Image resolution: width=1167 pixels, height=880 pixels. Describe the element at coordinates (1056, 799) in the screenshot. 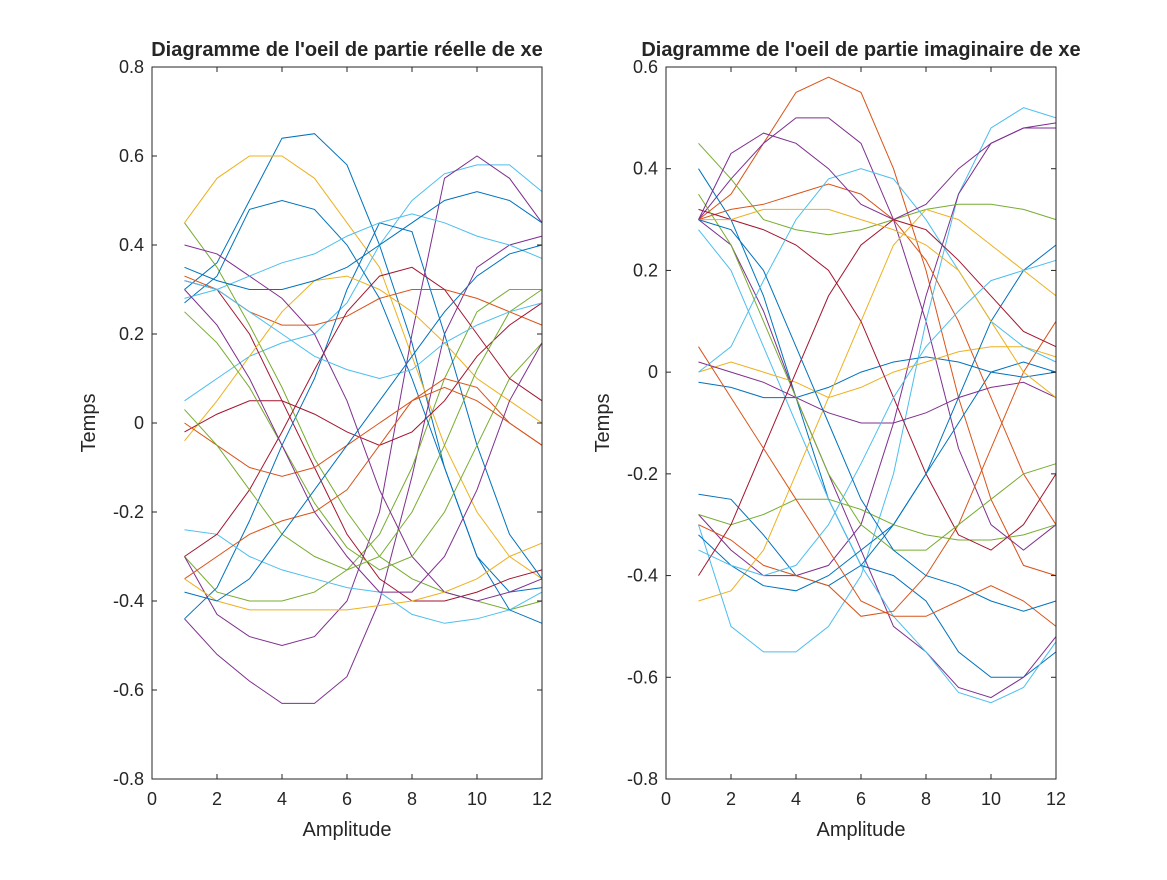

I see `imaginary-part-xtick-label: 12` at that location.